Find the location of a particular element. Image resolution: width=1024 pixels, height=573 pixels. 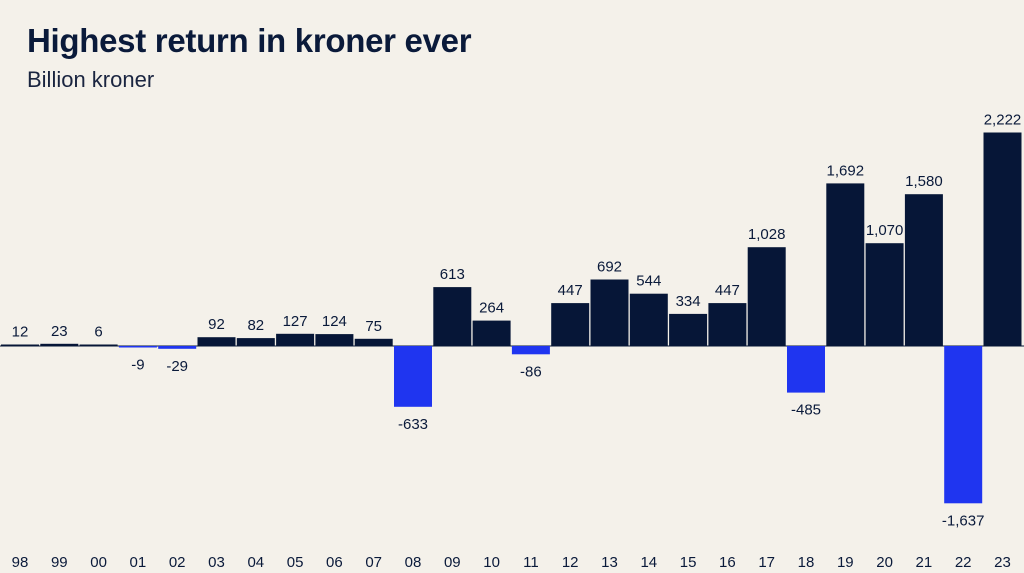

data-label: 1,580 is located at coordinates (924, 181).